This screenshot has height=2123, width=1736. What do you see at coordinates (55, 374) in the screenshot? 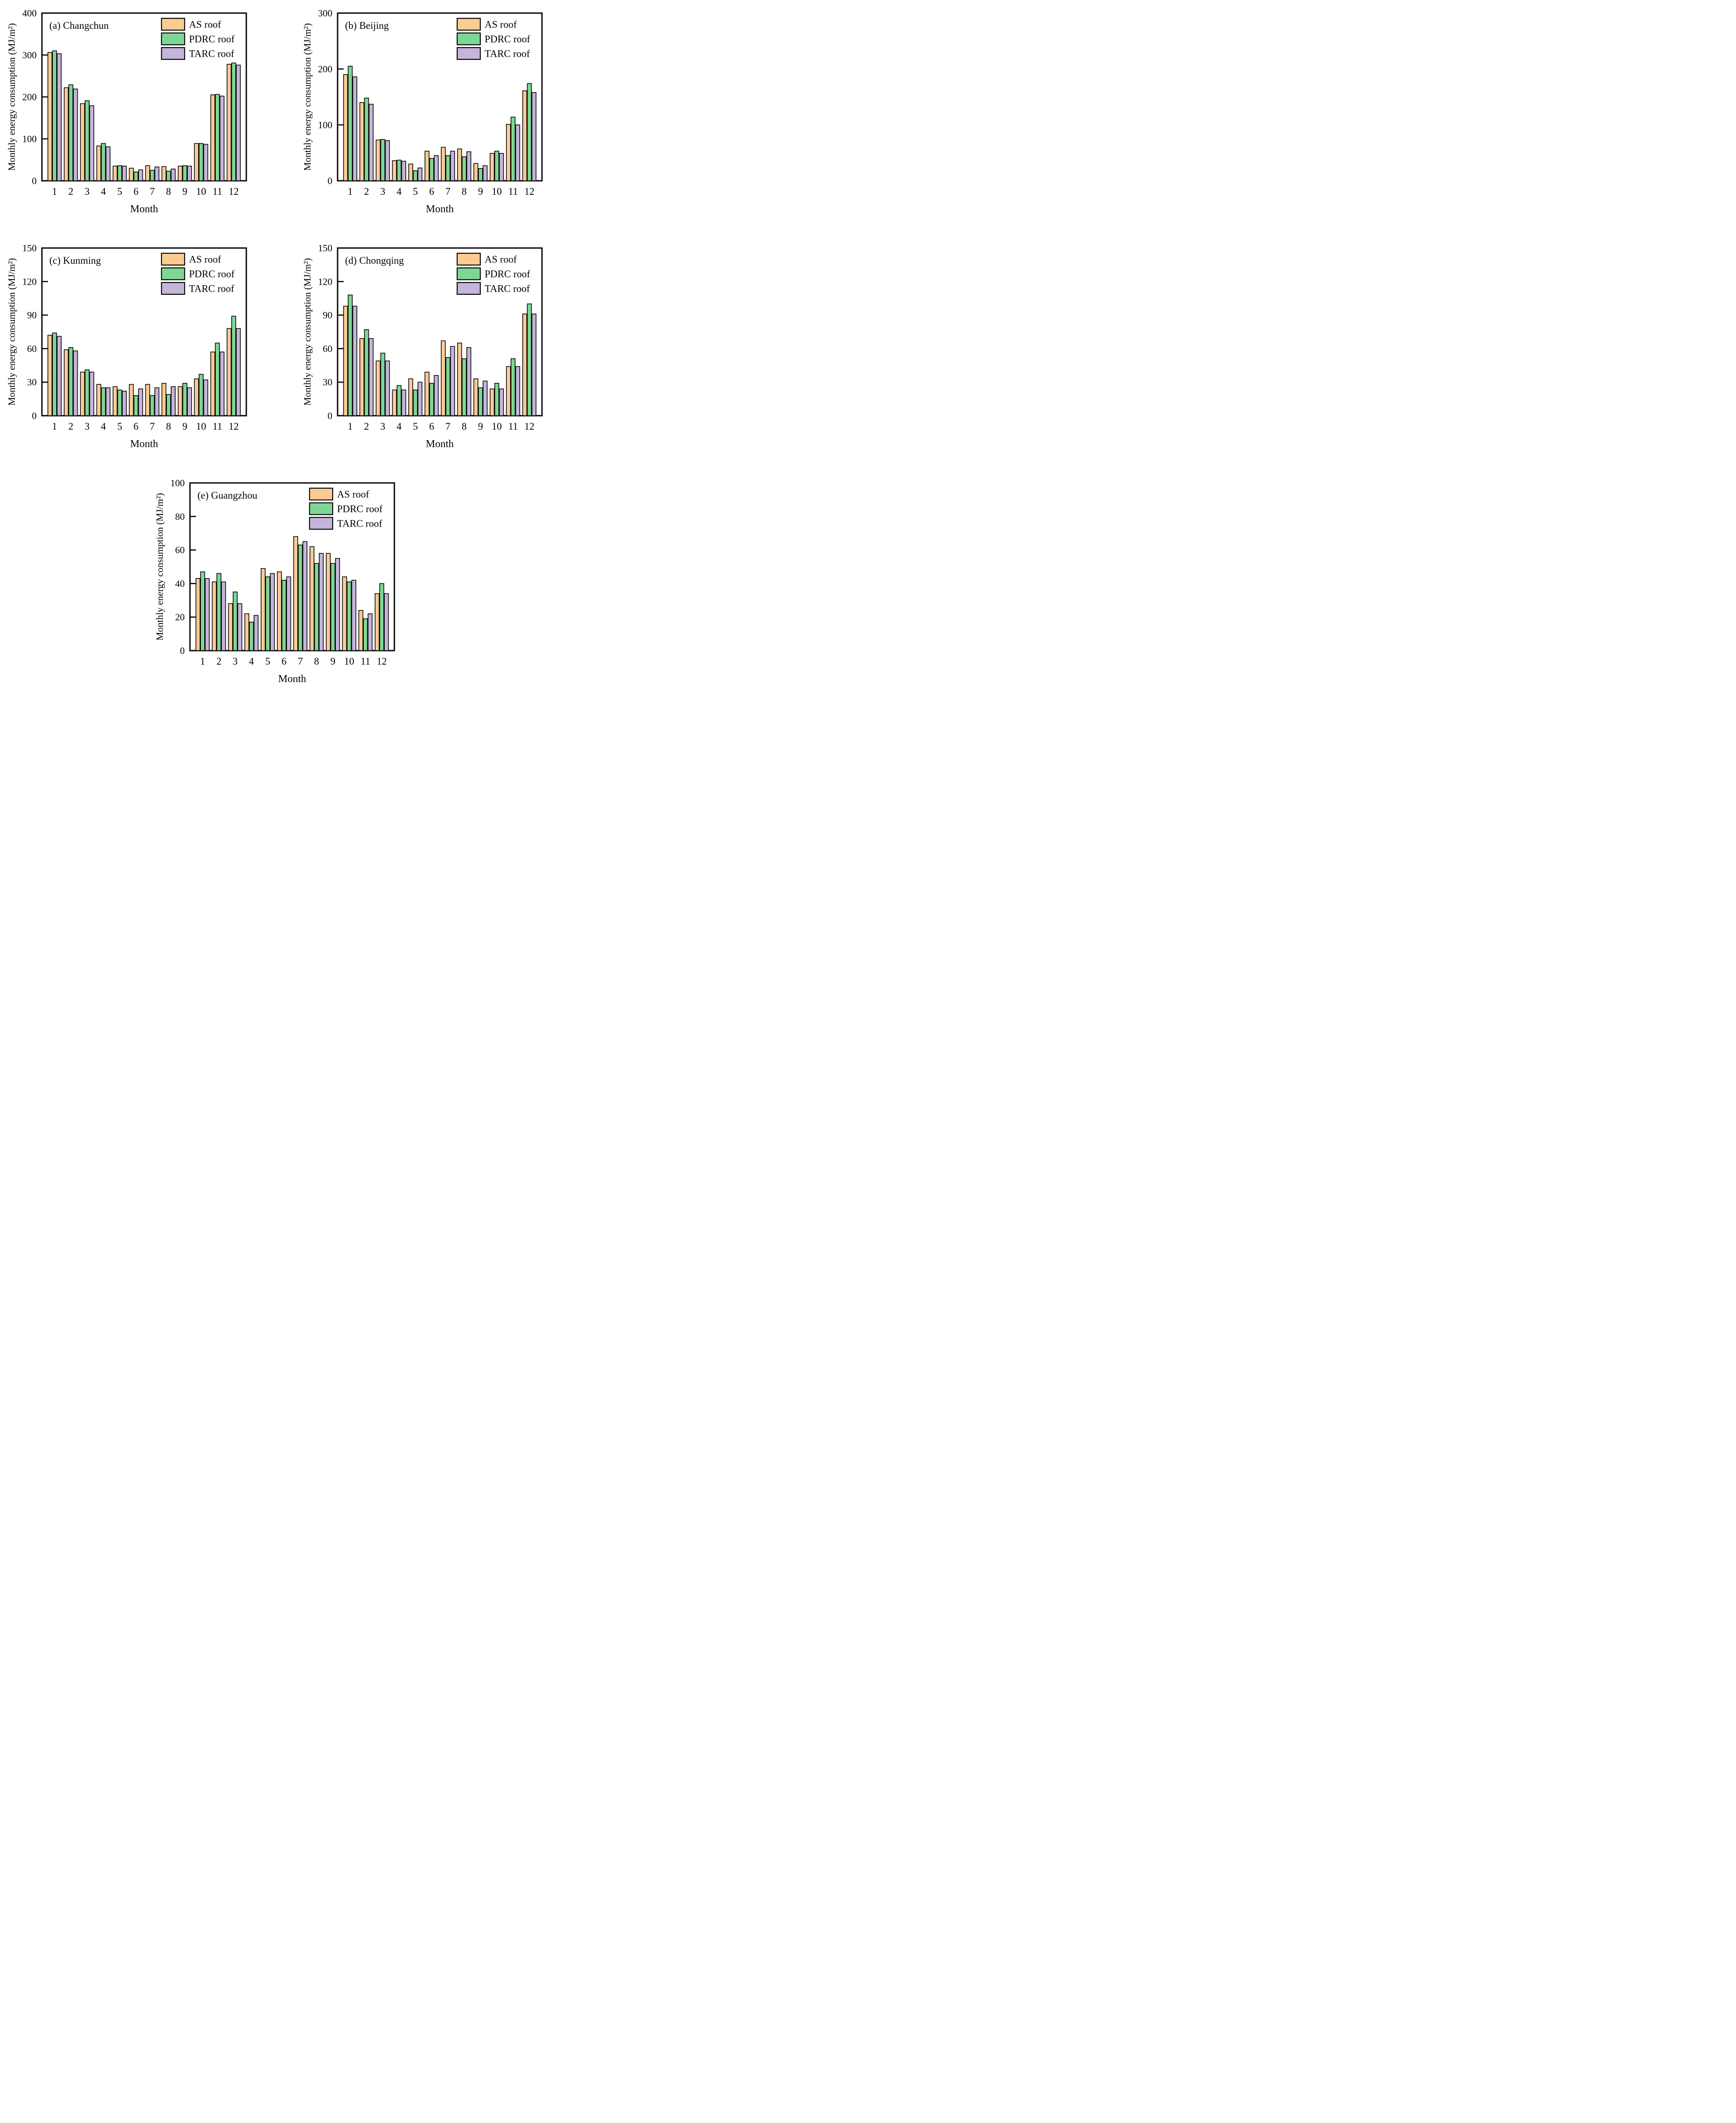
I see `bar-c-m1-s1` at bounding box center [55, 374].